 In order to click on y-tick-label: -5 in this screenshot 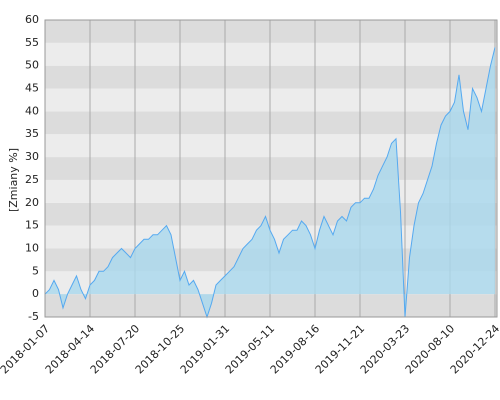, I will do `click(33, 316)`.